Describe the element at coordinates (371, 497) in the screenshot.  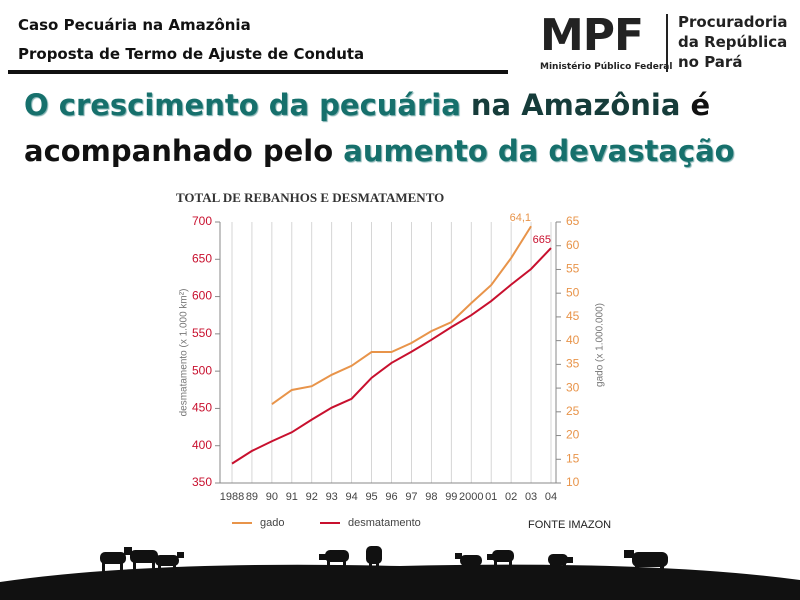
I see `x-tick-label: 95` at that location.